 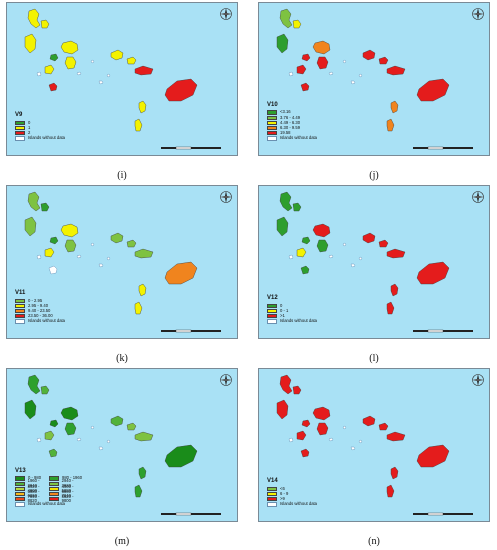 What do you see at coordinates (33, 493) in the screenshot?
I see `legend-label: 5880 - 6860` at bounding box center [33, 493].